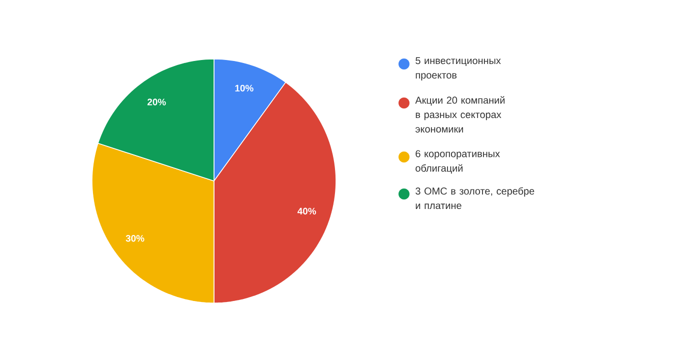 The image size is (680, 362). What do you see at coordinates (460, 114) in the screenshot?
I see `legend-label: Акции 20 компаний в разных секторах экономики` at bounding box center [460, 114].